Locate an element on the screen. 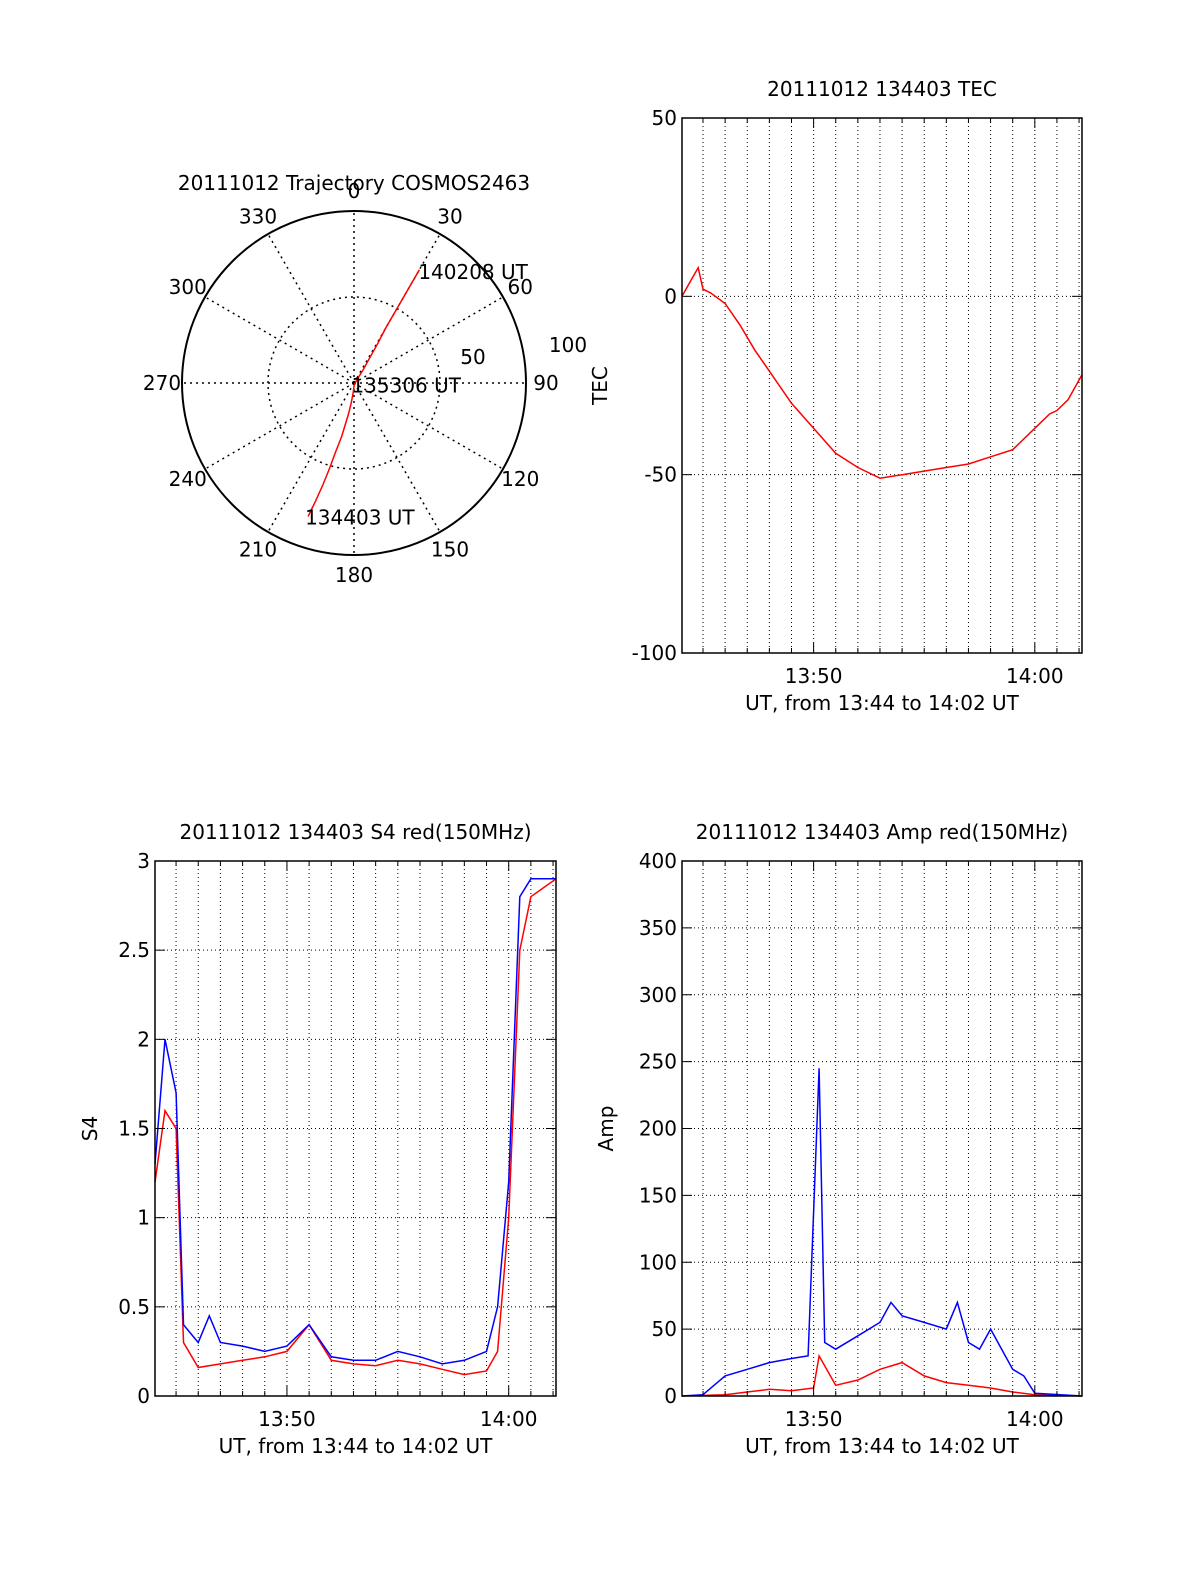  angle-tick-label: 210 is located at coordinates (258, 549).